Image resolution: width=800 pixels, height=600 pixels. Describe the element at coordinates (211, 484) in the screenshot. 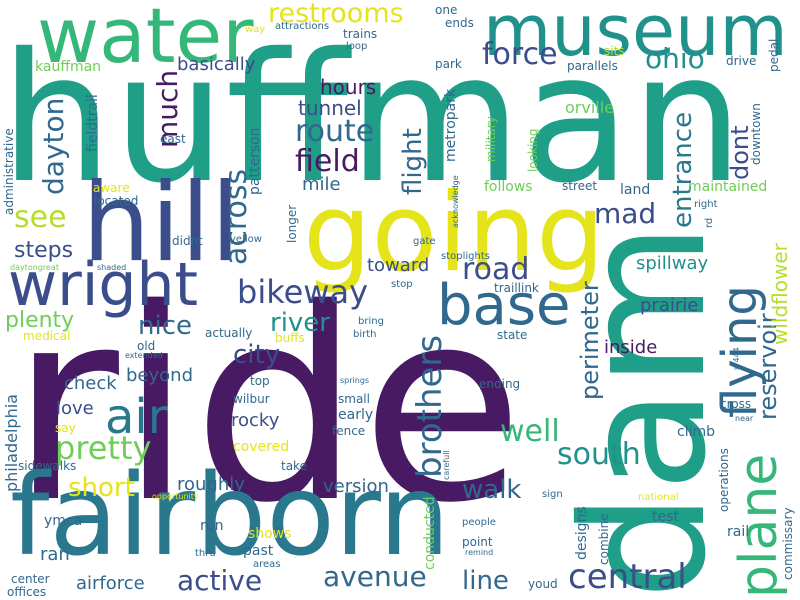

I see `word-roughly: roughly` at that location.